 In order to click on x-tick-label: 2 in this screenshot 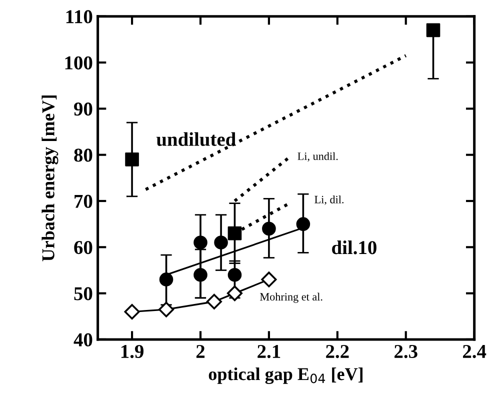, I will do `click(200, 351)`.